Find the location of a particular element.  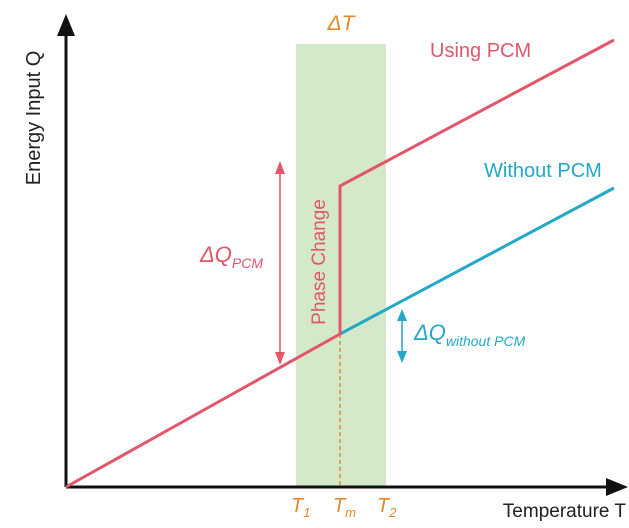

without-pcm-label: Without PCM is located at coordinates (543, 171).